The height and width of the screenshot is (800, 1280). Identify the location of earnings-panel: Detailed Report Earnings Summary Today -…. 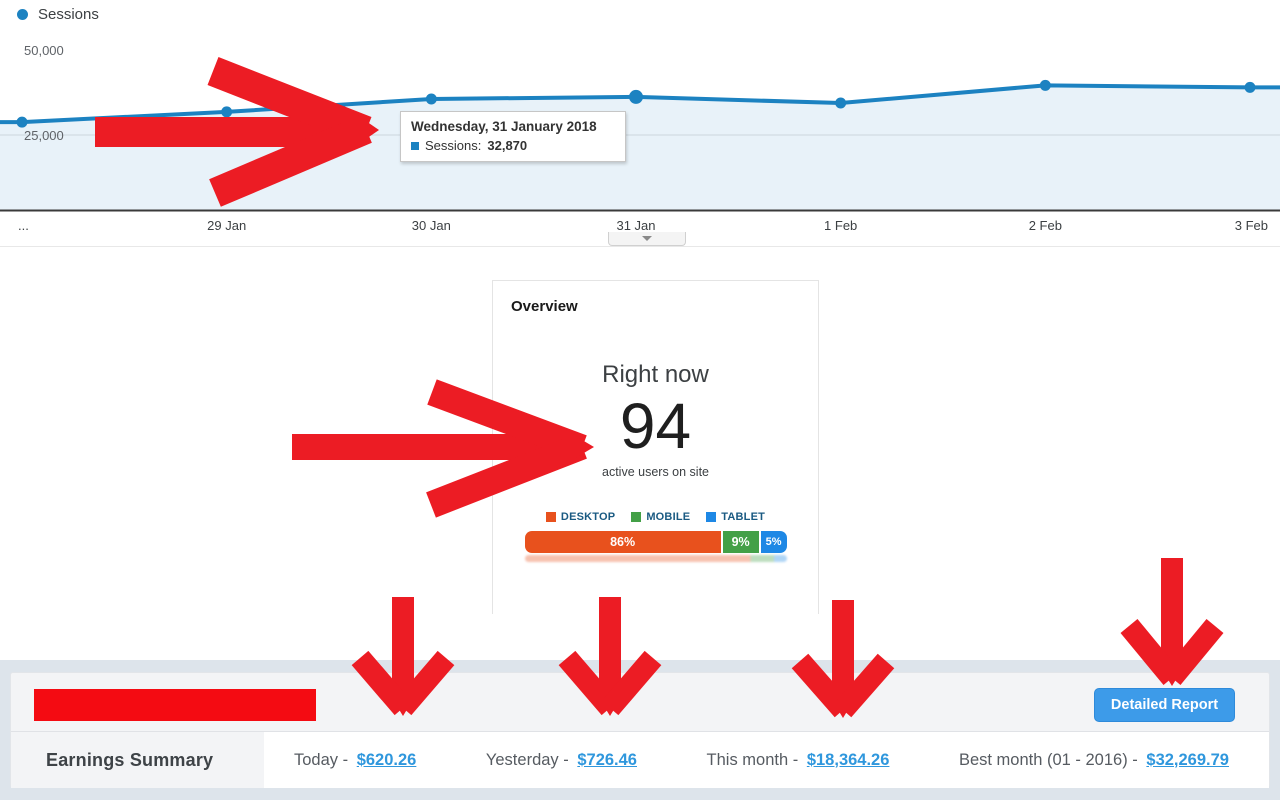
(640, 730).